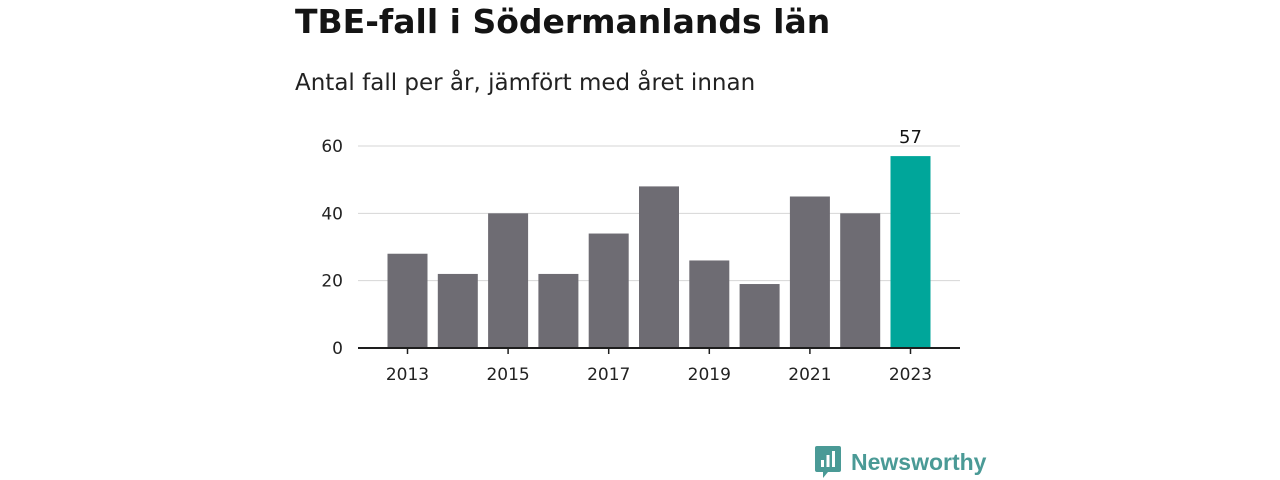 The width and height of the screenshot is (1280, 480). Describe the element at coordinates (457, 310) in the screenshot. I see `bar-2014` at that location.